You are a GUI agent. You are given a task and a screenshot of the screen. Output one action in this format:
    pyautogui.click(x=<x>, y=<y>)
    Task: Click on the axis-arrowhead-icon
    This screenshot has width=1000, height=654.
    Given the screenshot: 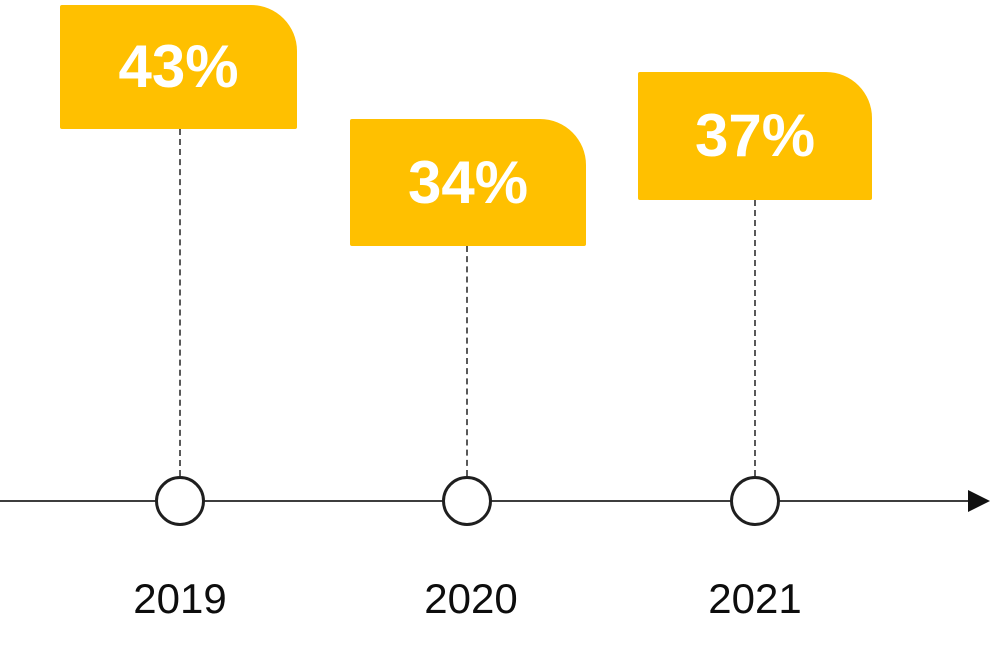 What is the action you would take?
    pyautogui.click(x=979, y=501)
    